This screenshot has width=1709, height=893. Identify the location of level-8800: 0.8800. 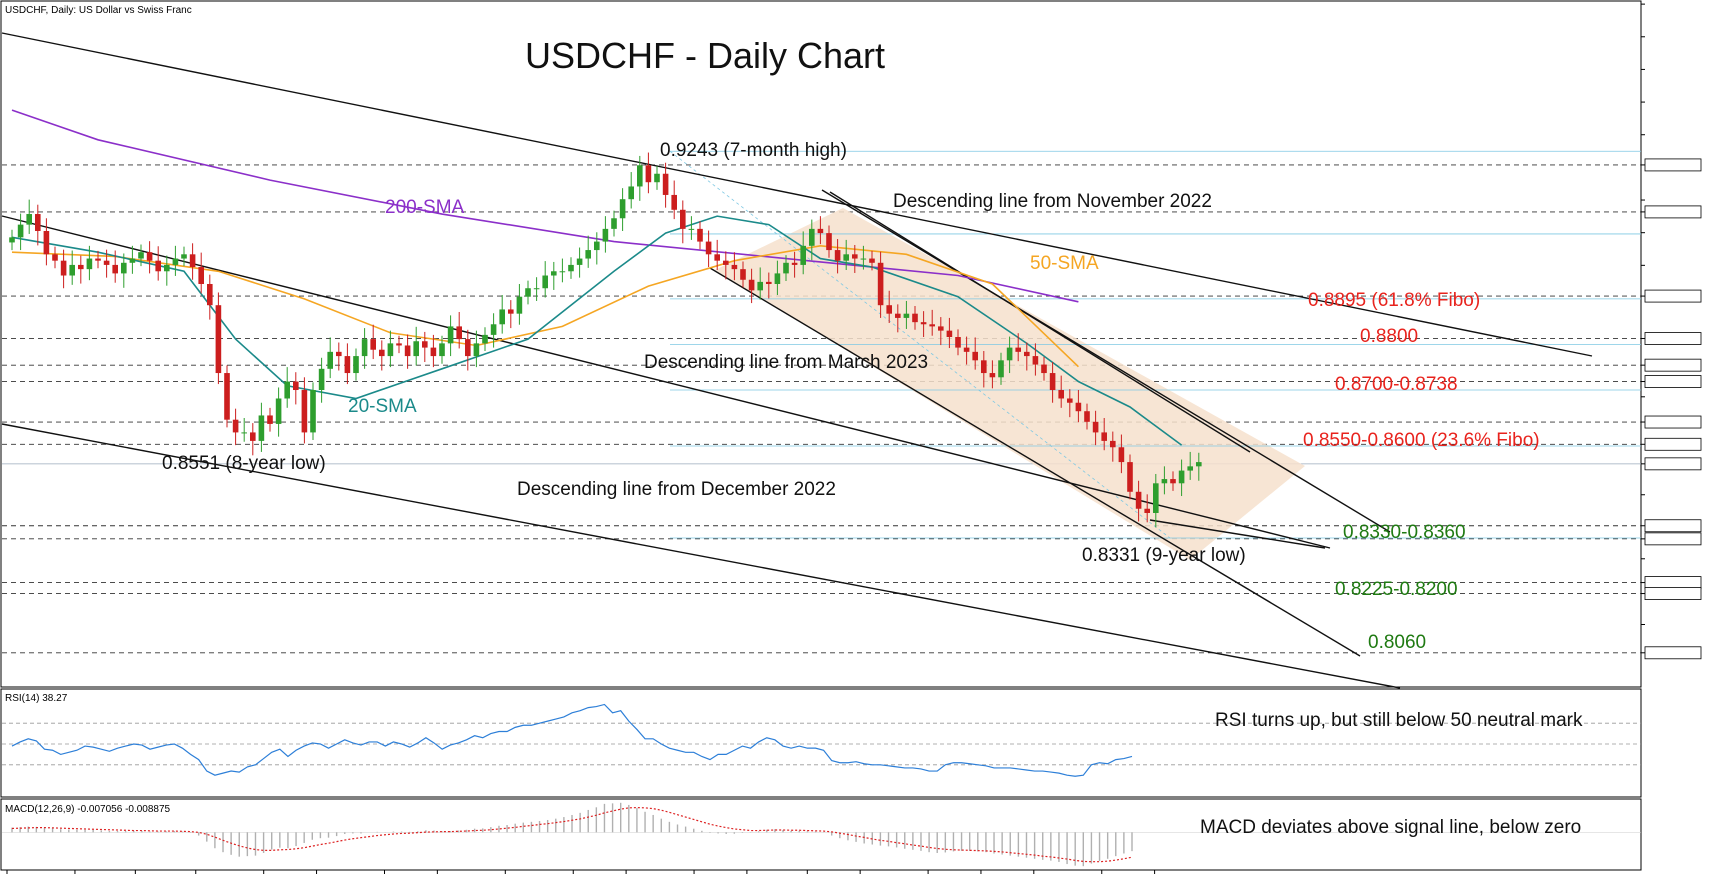
(1389, 336).